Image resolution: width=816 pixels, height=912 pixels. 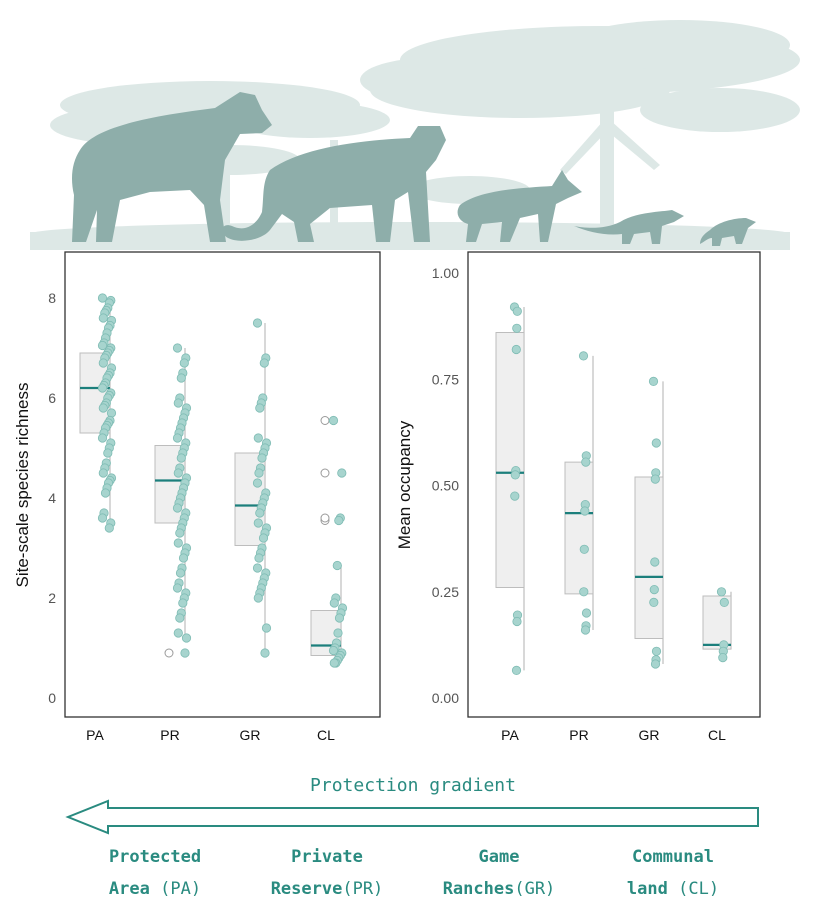 I want to click on y-tick-label: 0.00, so click(x=445, y=698).